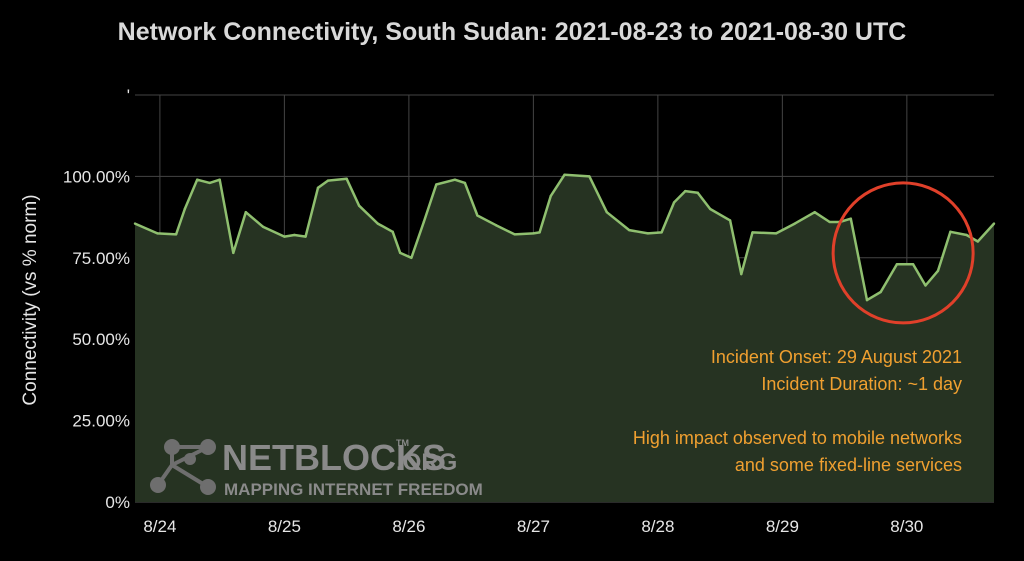 The image size is (1024, 561). What do you see at coordinates (117, 502) in the screenshot?
I see `y-tick-label-0: 0%` at bounding box center [117, 502].